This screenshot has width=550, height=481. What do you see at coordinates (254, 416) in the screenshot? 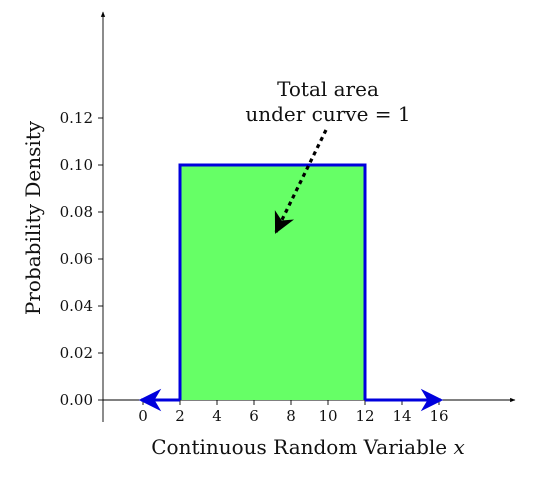
I see `x-tick-label: 6` at bounding box center [254, 416].